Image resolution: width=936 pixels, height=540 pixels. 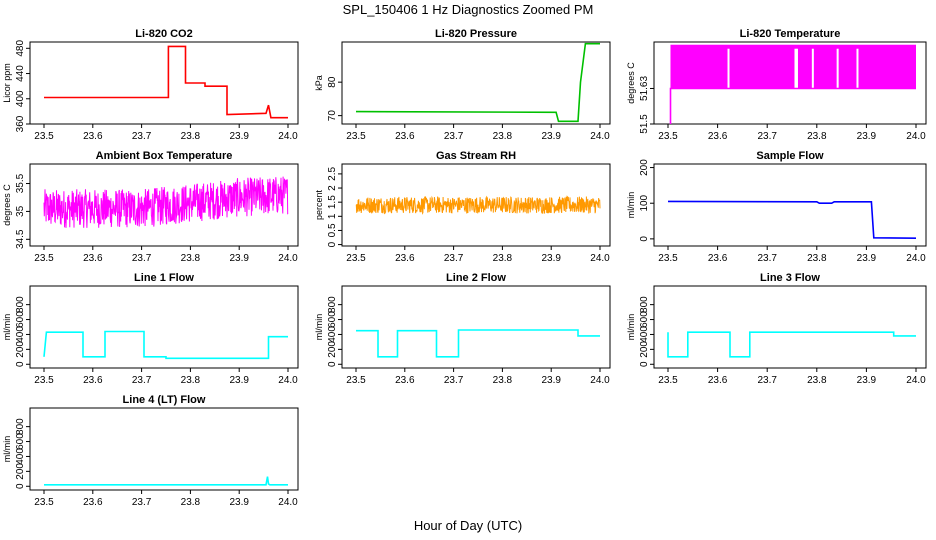 What do you see at coordinates (644, 202) in the screenshot?
I see `y-tick-label: 100` at bounding box center [644, 202].